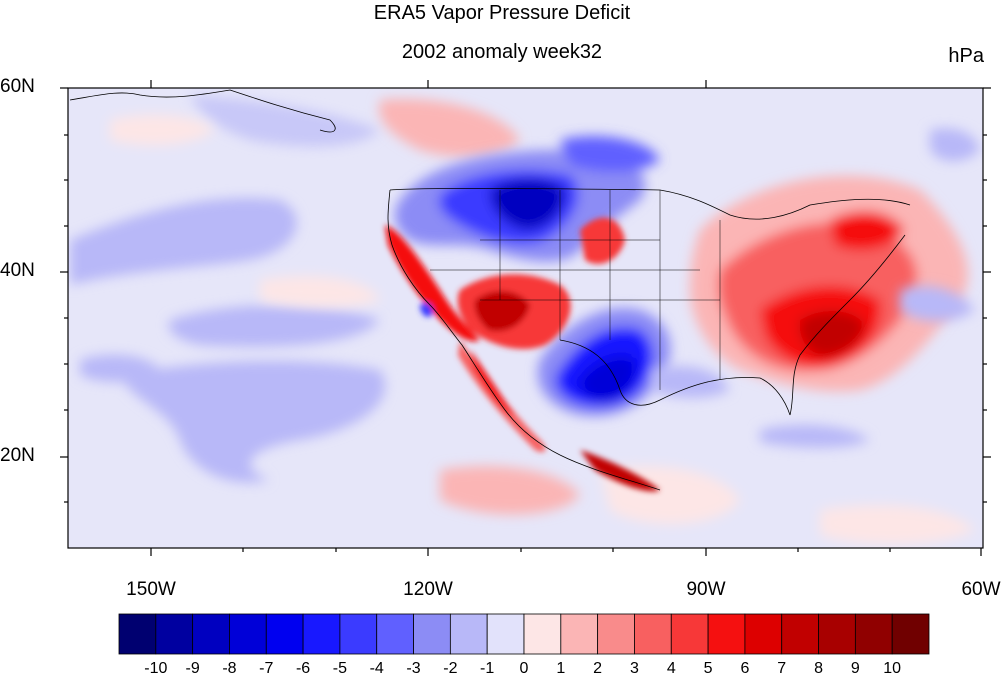 This screenshot has width=1004, height=681. Describe the element at coordinates (450, 668) in the screenshot. I see `colorbar-tick-label: -2` at that location.